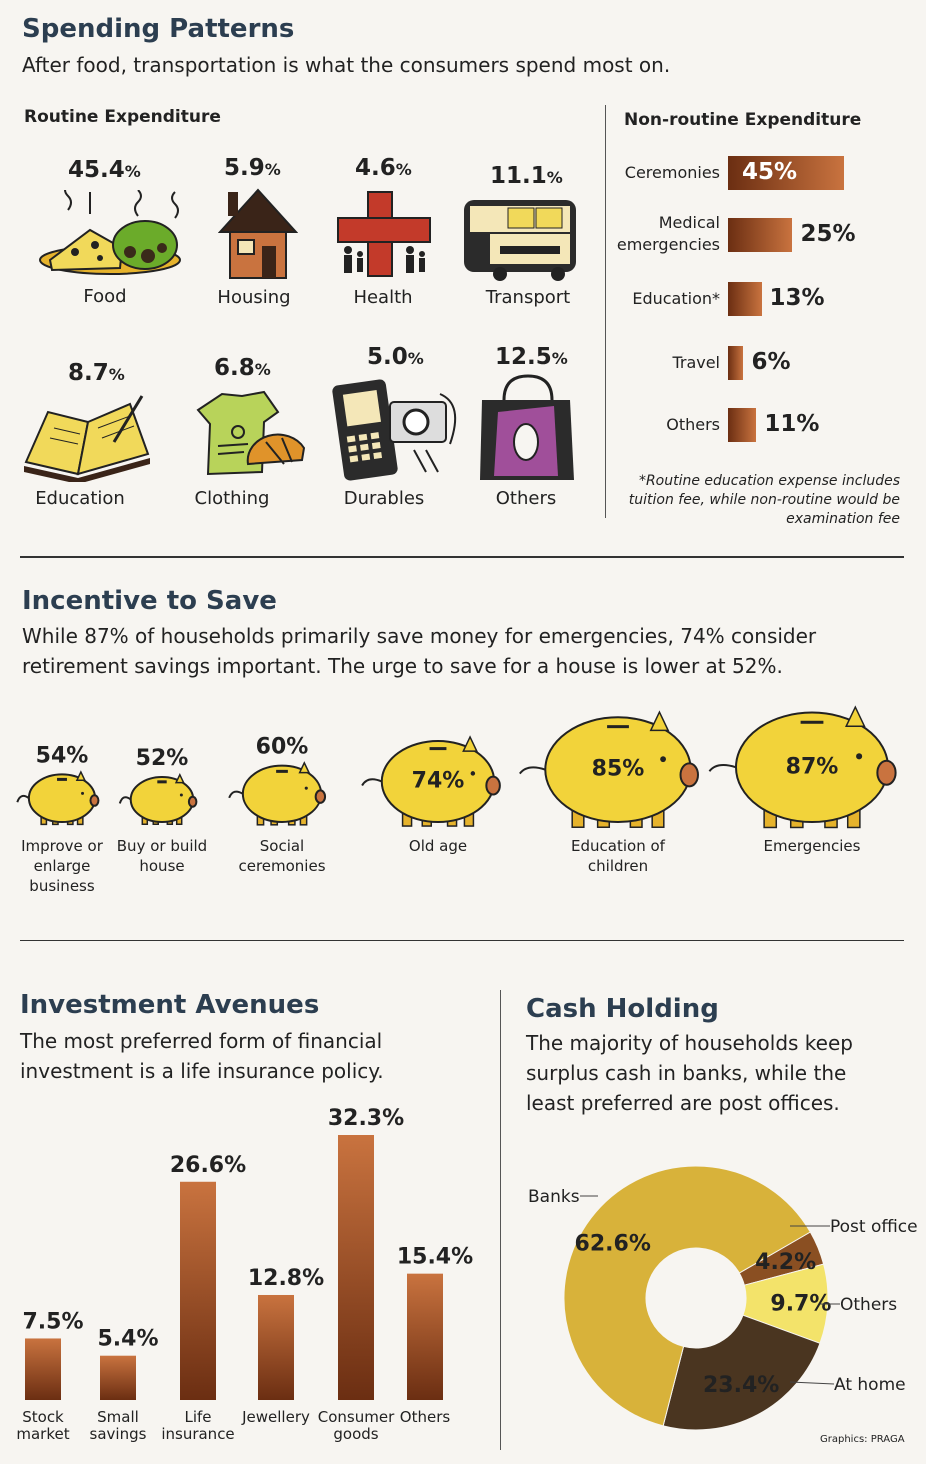 The image size is (926, 1464). Describe the element at coordinates (254, 297) in the screenshot. I see `routine-label-housing: Housing` at that location.